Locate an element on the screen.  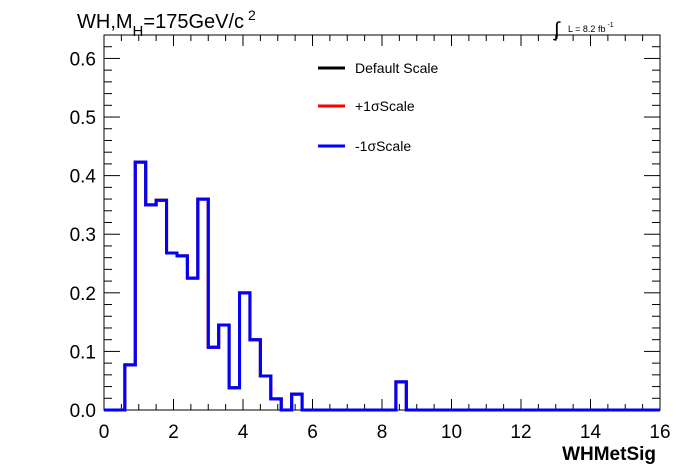
y-tick-label: 0.4 is located at coordinates (83, 177).